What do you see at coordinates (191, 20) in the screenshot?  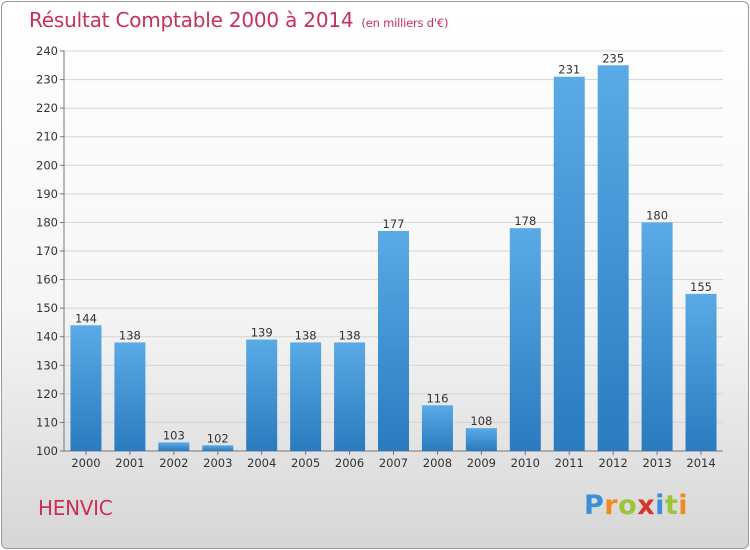 I see `title-text: Résultat Comptable 2000 à 2014` at bounding box center [191, 20].